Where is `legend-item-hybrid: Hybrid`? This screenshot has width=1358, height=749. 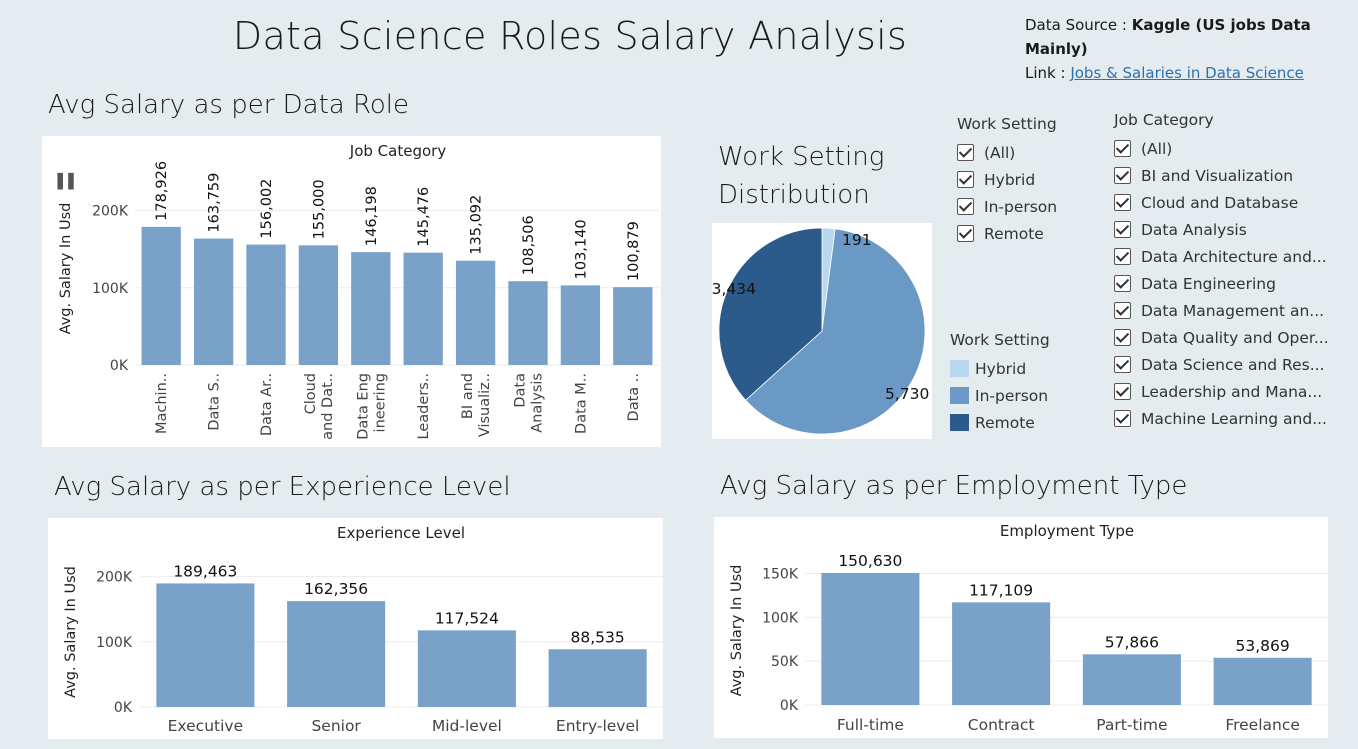 legend-item-hybrid: Hybrid is located at coordinates (1000, 368).